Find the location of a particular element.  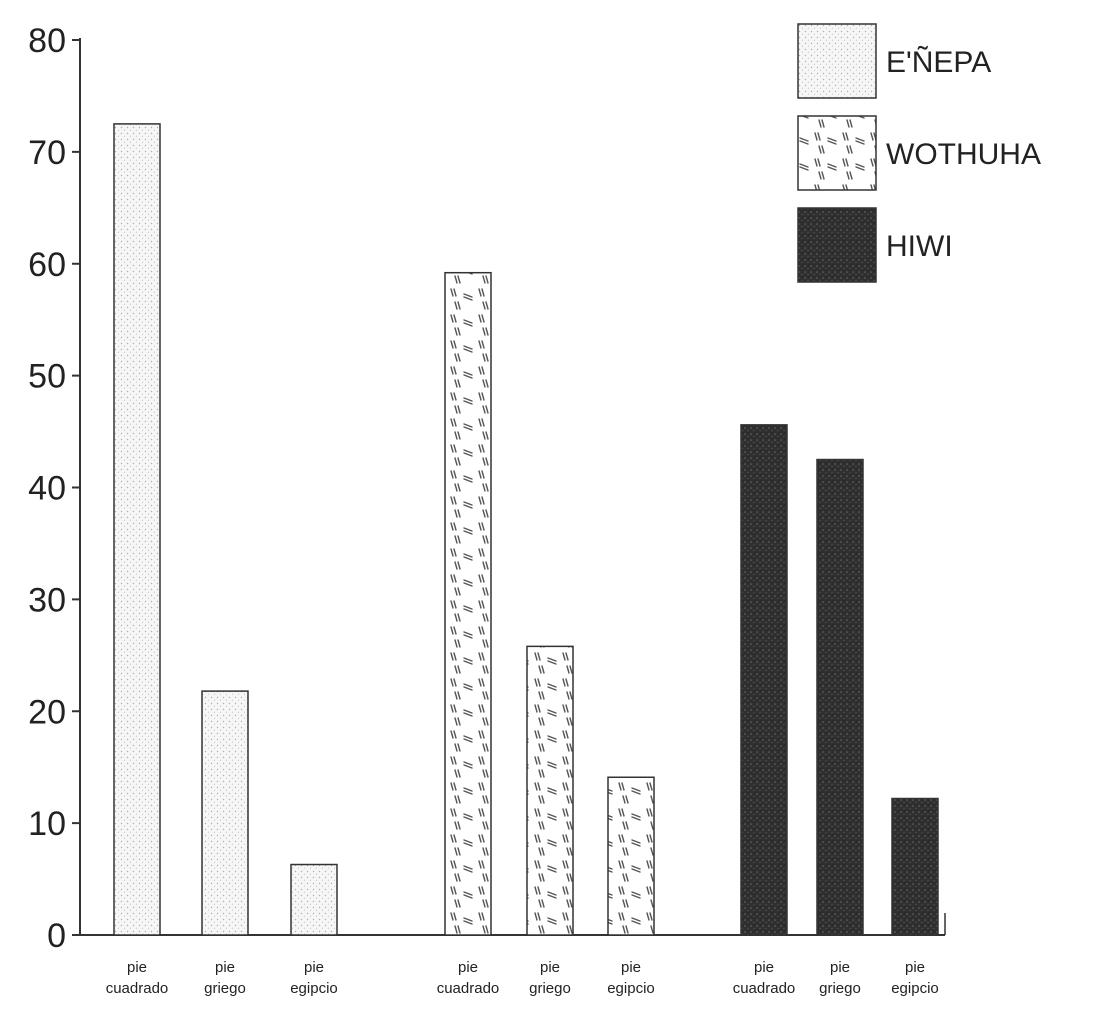

y-tick-label: 60 is located at coordinates (47, 265).